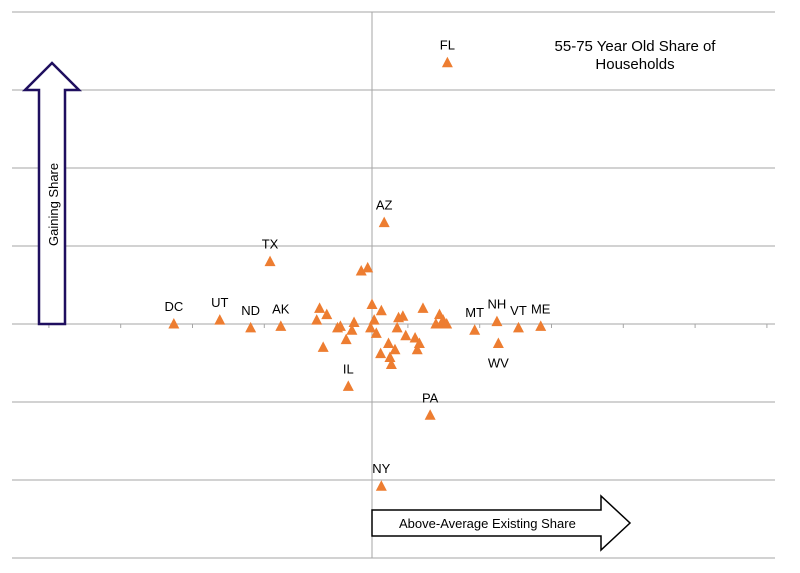 The height and width of the screenshot is (573, 800). I want to click on data-point-ny, so click(381, 485).